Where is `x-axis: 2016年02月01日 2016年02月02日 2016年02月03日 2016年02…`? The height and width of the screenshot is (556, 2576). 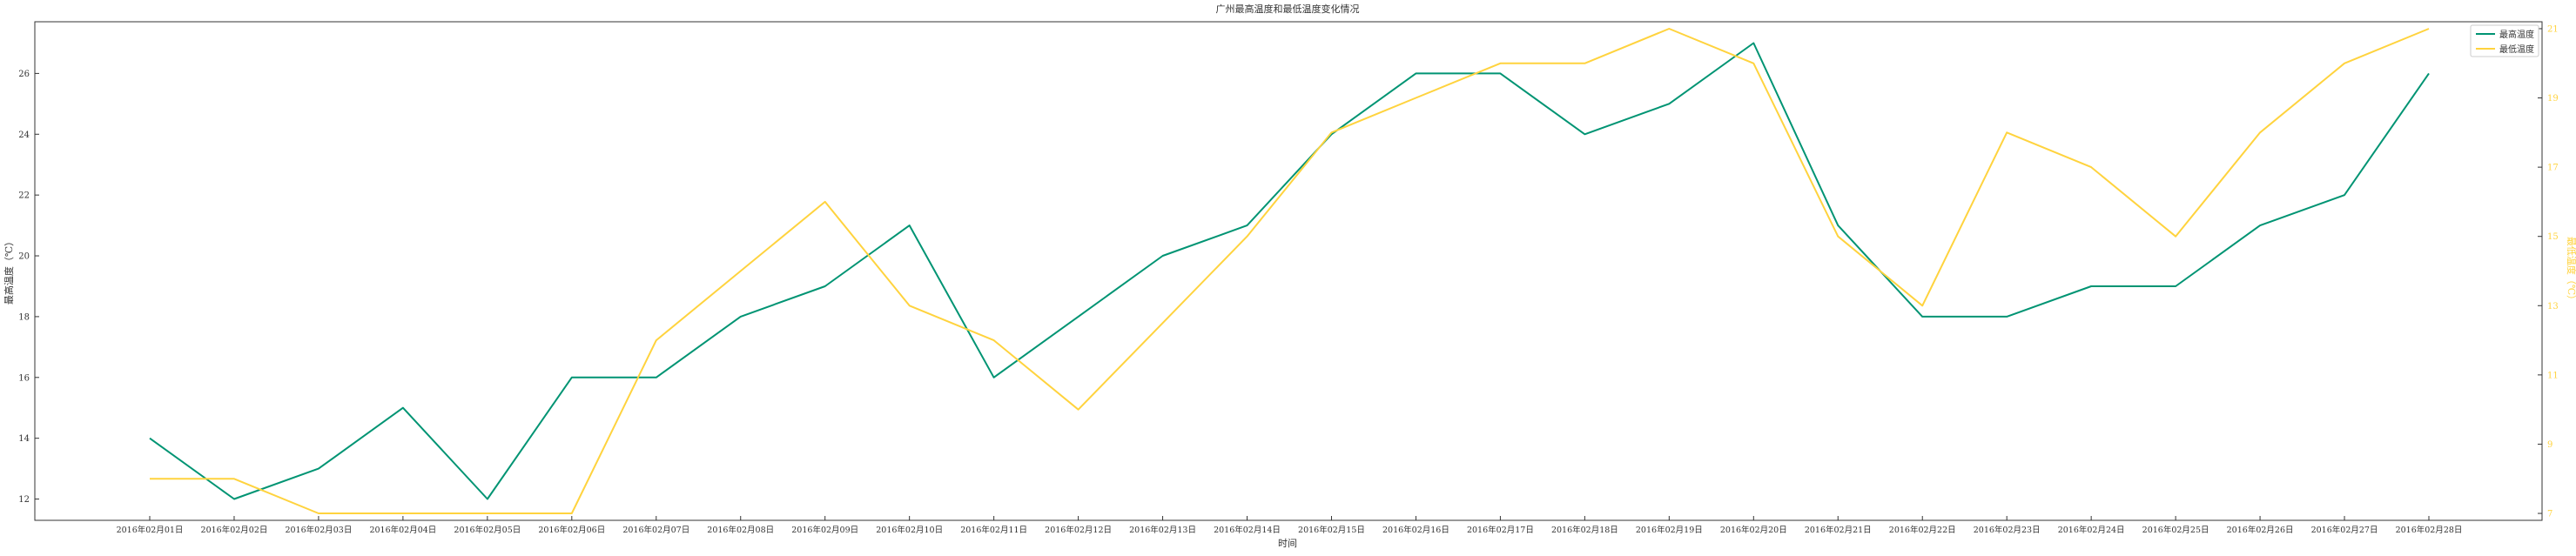
x-axis: 2016年02月01日 2016年02月02日 2016年02月03日 2016年02… is located at coordinates (1290, 525).